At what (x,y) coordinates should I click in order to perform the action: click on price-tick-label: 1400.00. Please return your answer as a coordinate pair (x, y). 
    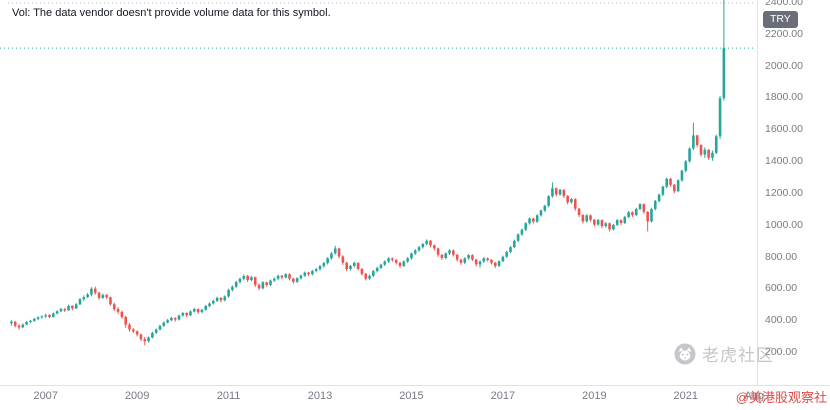
    Looking at the image, I should click on (784, 161).